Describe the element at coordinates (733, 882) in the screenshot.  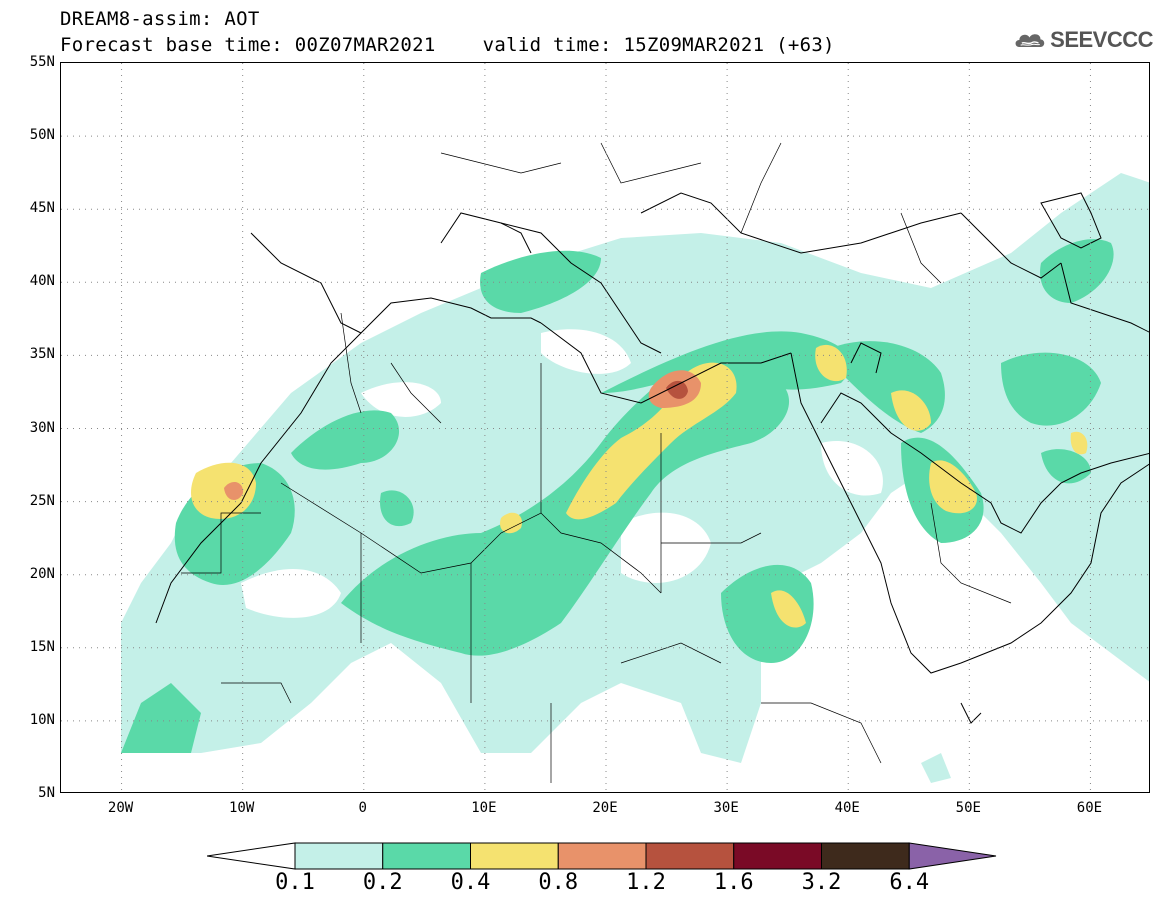
I see `colorbar-tick-label: 1.6` at that location.